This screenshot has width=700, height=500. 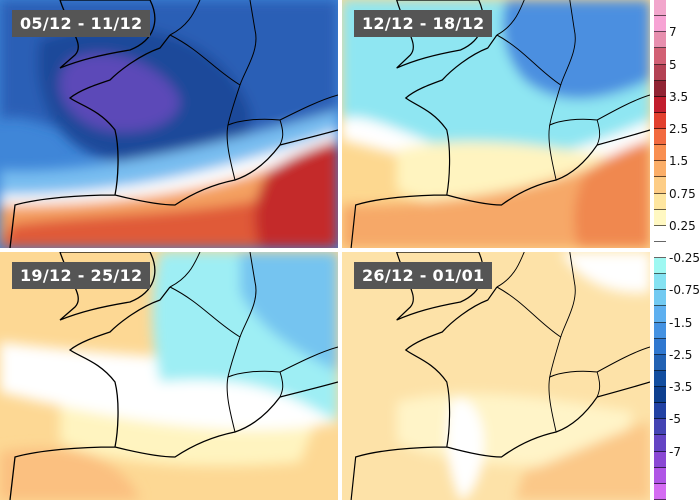 I want to click on legend-label: -1.5, so click(x=681, y=322).